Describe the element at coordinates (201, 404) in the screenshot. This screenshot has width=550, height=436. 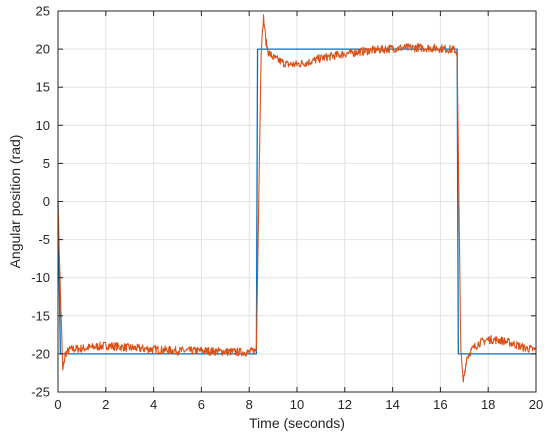
I see `x-tick-label: 6` at that location.